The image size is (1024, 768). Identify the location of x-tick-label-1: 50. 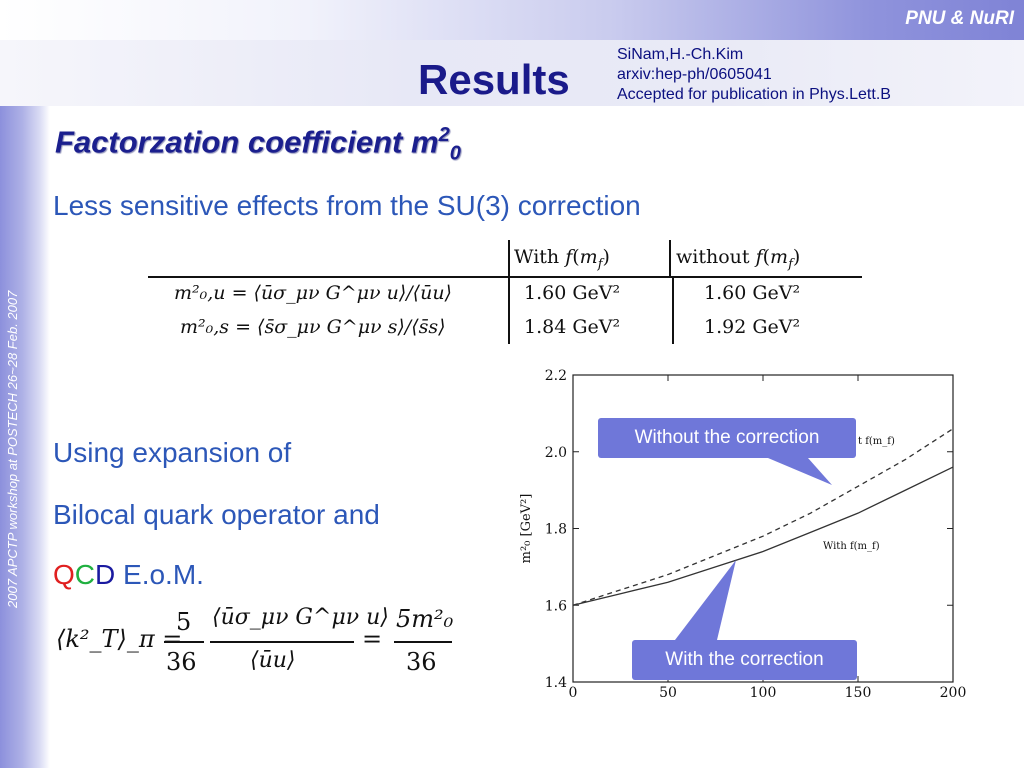
(668, 692).